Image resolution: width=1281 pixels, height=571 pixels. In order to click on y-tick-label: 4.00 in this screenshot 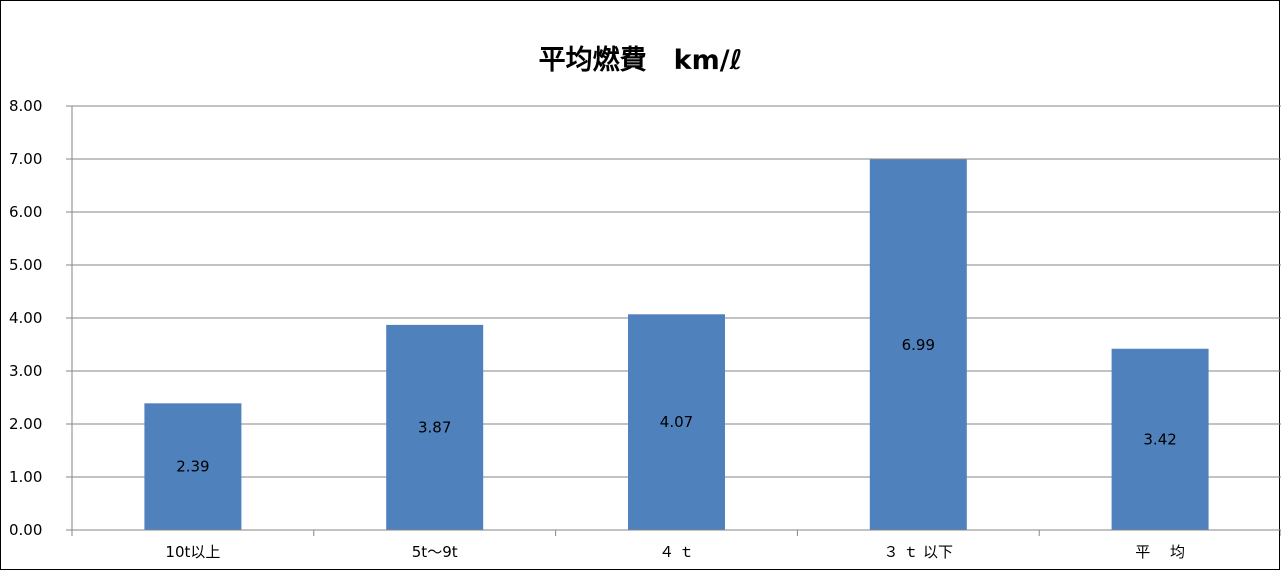, I will do `click(25, 318)`.